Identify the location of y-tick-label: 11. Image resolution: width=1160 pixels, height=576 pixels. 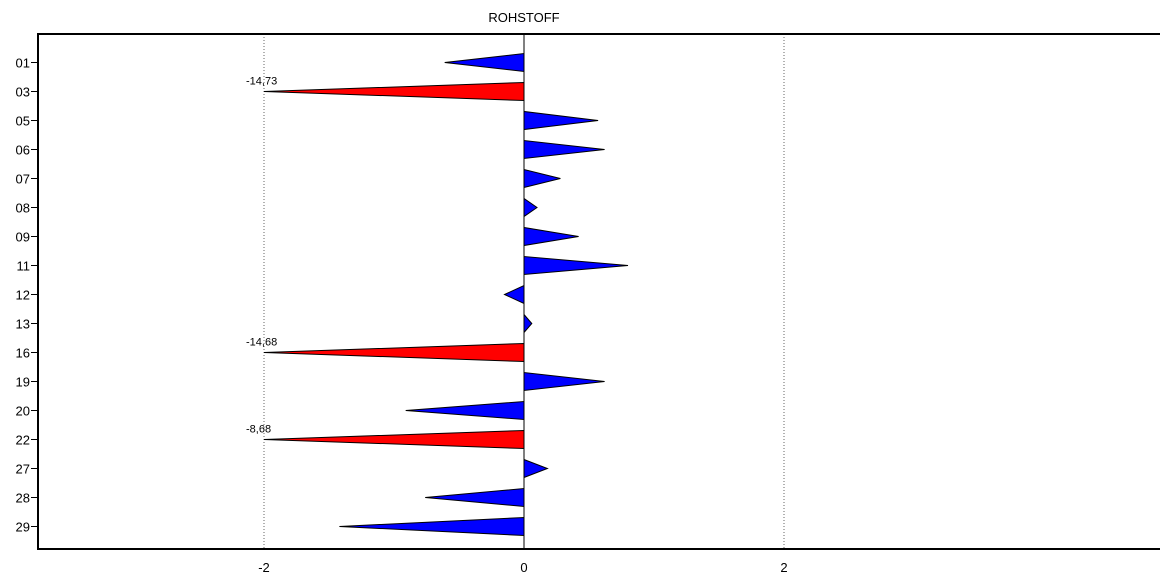
(24, 266).